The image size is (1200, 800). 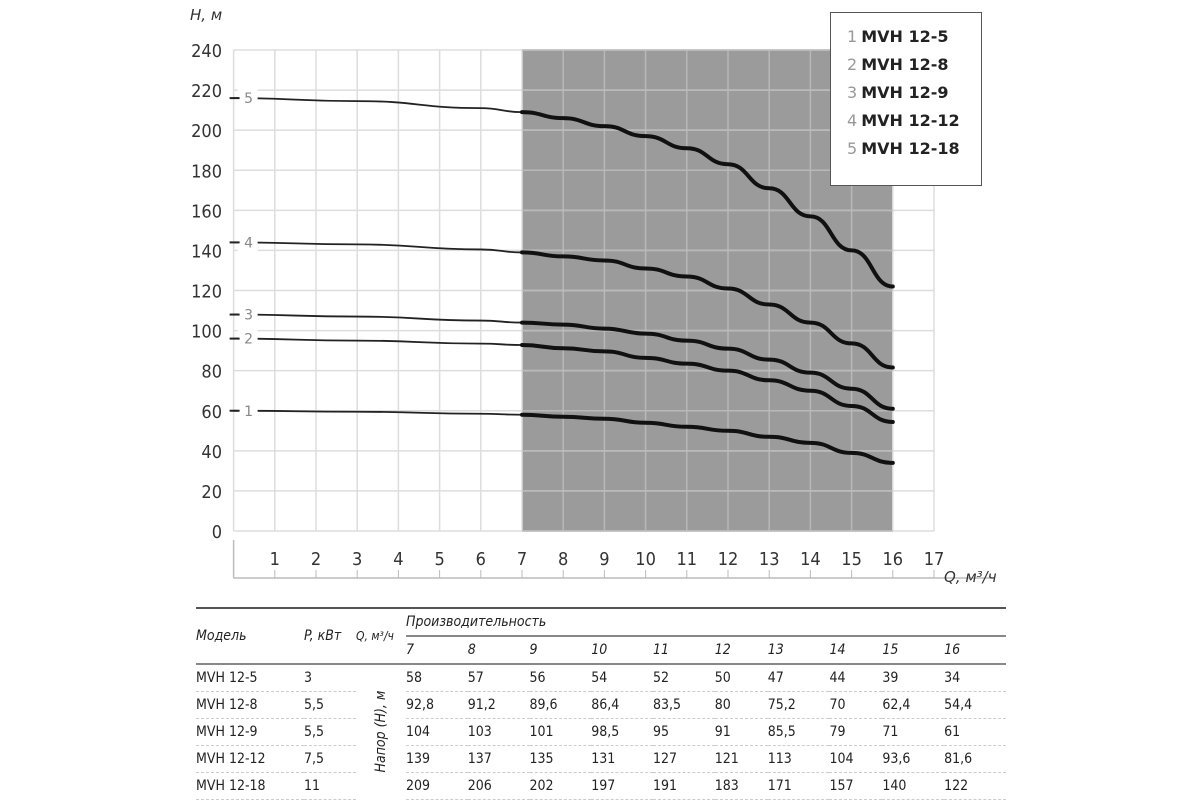 I want to click on header-q-value: 15, so click(x=890, y=650).